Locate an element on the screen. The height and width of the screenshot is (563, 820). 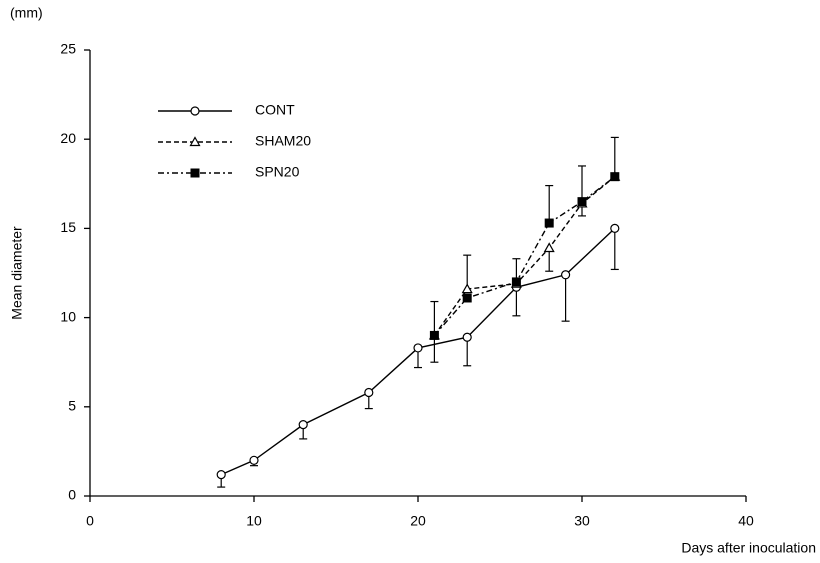
x-tick-label: 40 is located at coordinates (746, 521).